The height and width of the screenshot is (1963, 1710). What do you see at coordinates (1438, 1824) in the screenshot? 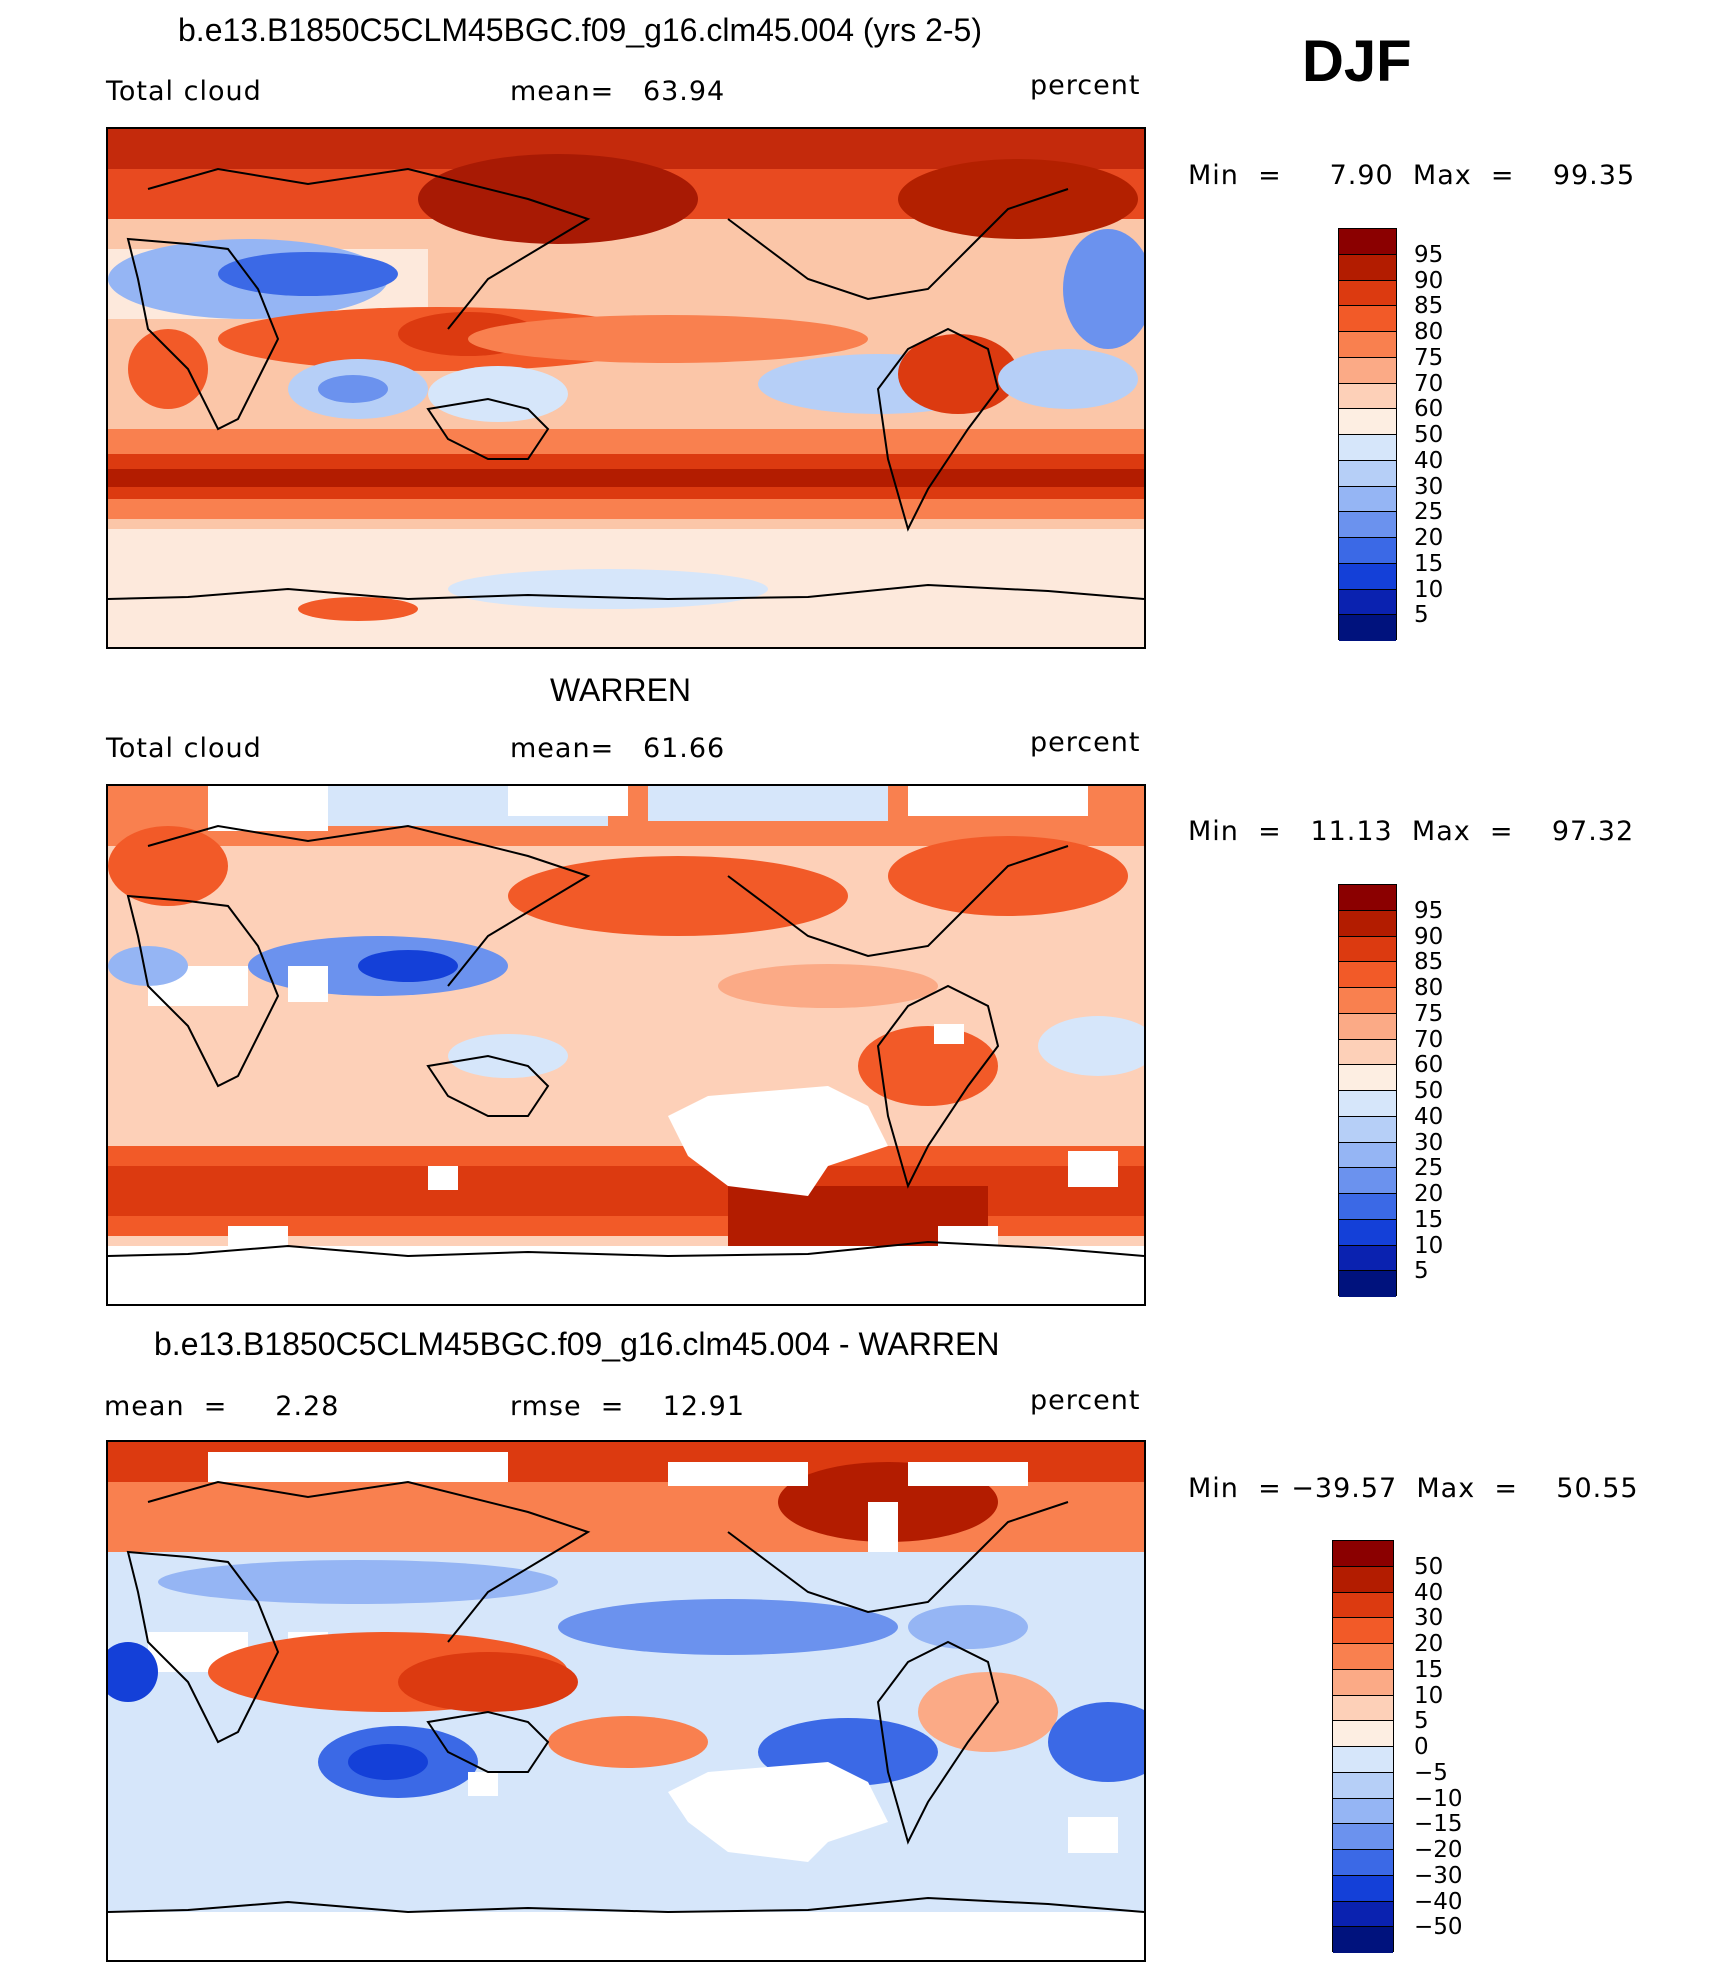
I see `colorbar-tick-label: −15` at bounding box center [1438, 1824].